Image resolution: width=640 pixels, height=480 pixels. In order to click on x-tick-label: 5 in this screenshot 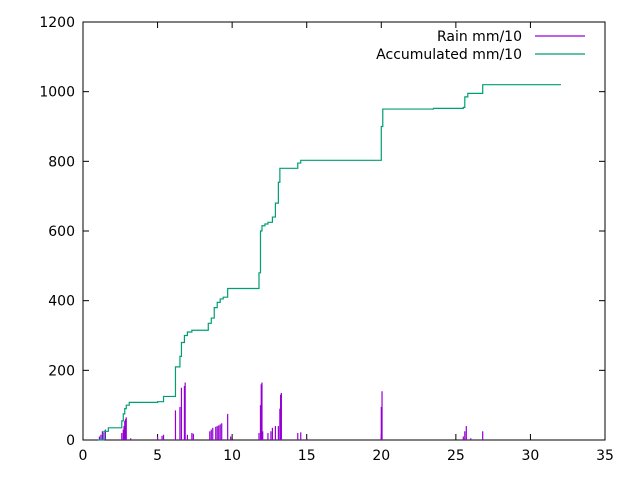, I will do `click(157, 456)`.